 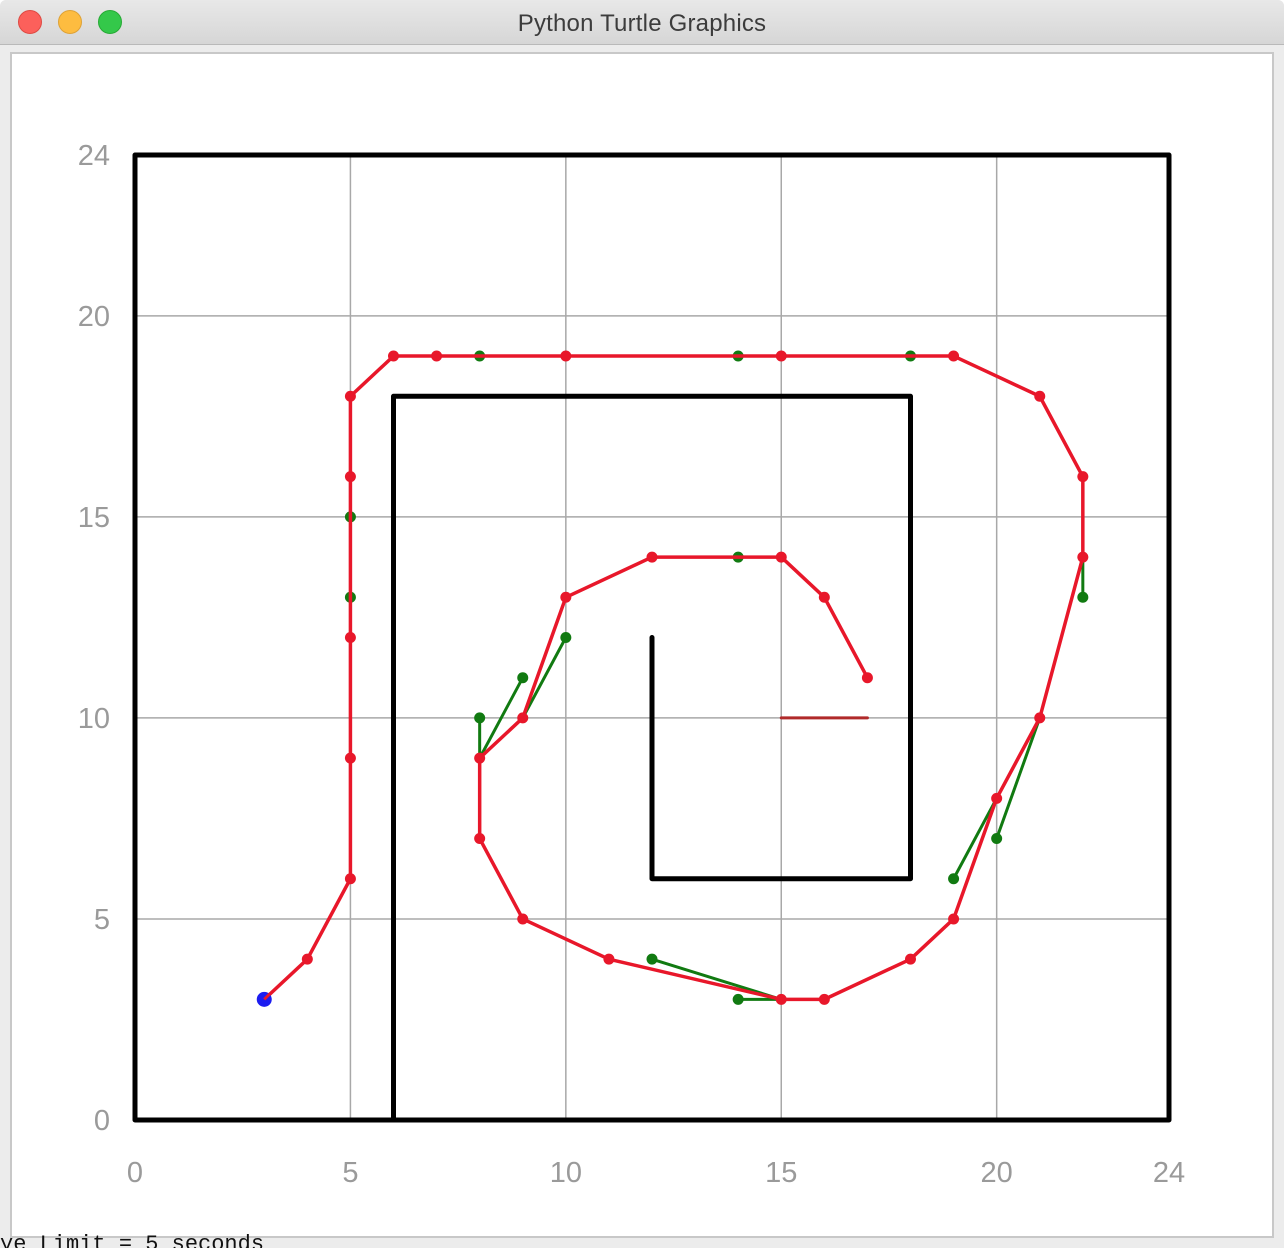 What do you see at coordinates (566, 1173) in the screenshot?
I see `x-tick-label-2: 10` at bounding box center [566, 1173].